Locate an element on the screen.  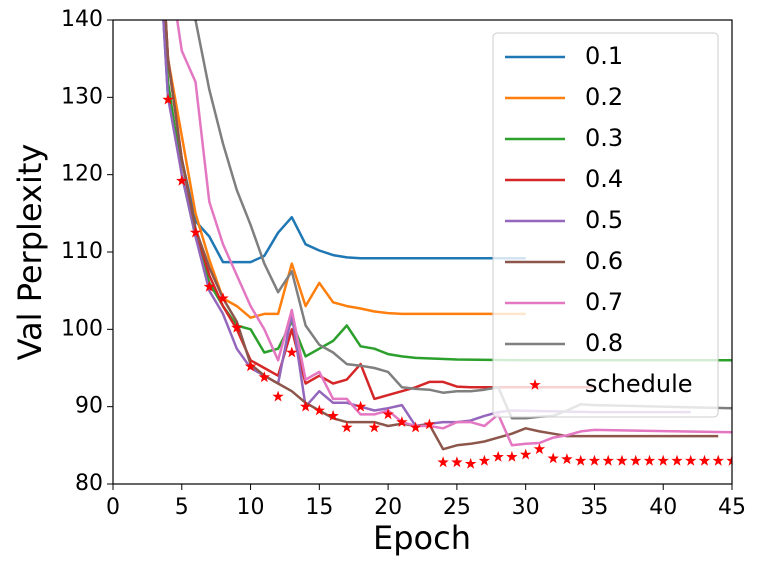
y-tick-label: 110 is located at coordinates (82, 251).